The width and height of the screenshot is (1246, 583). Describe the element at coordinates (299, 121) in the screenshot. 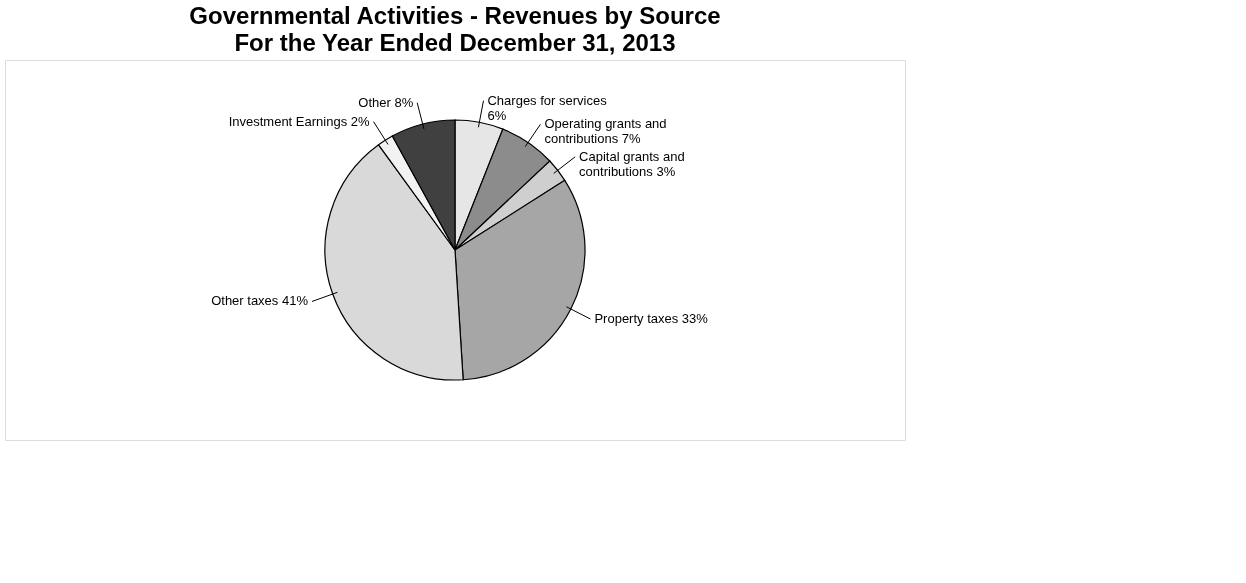

I see `slice-label: Investment Earnings 2%` at that location.